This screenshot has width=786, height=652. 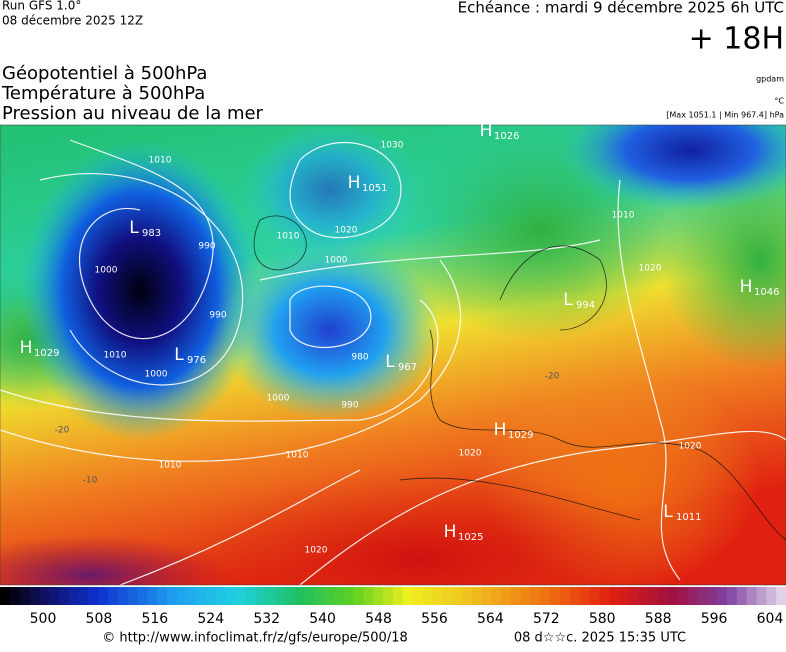 I want to click on center-value: 967, so click(x=407, y=367).